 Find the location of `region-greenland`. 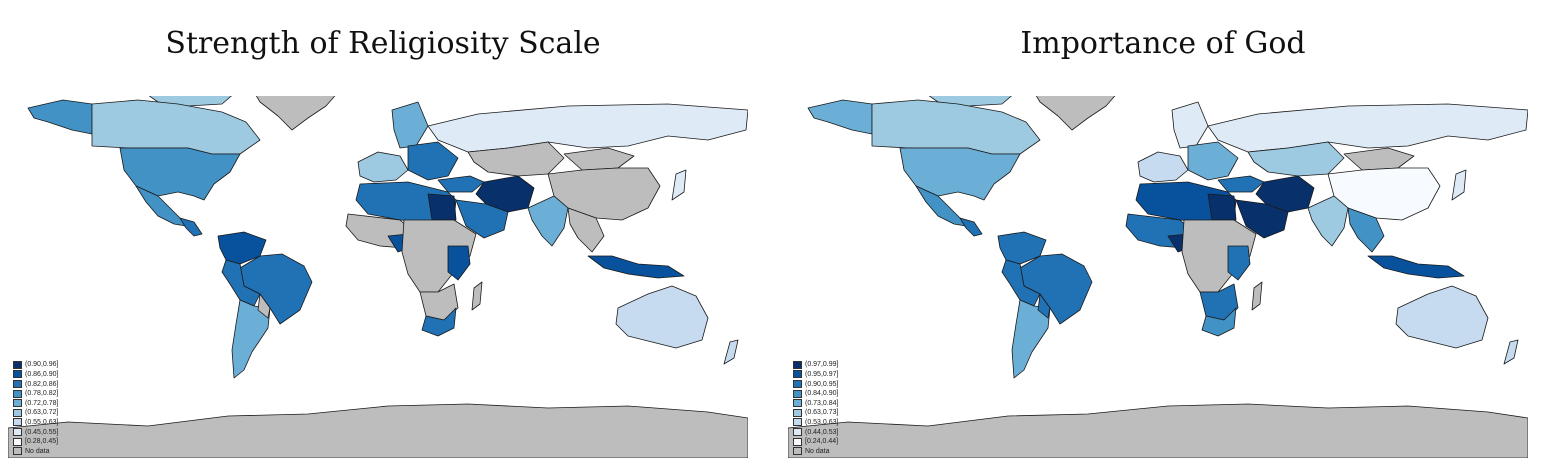

region-greenland is located at coordinates (1075, 113).